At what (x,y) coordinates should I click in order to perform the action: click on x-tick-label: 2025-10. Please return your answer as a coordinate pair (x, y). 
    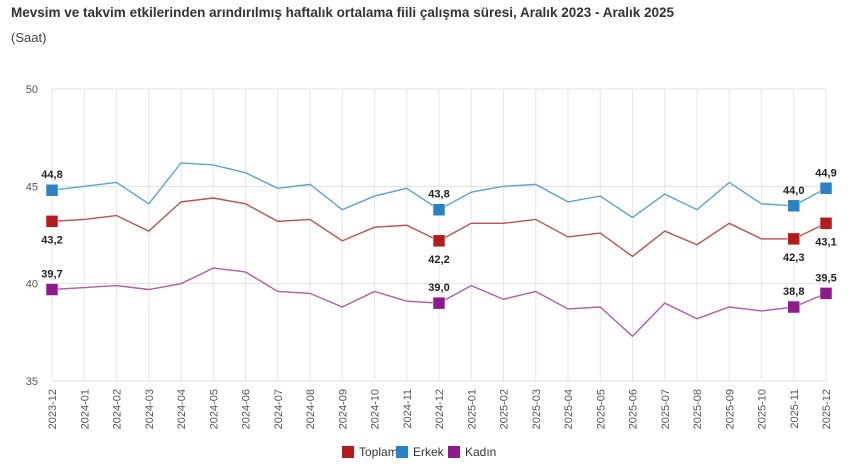
    Looking at the image, I should click on (763, 409).